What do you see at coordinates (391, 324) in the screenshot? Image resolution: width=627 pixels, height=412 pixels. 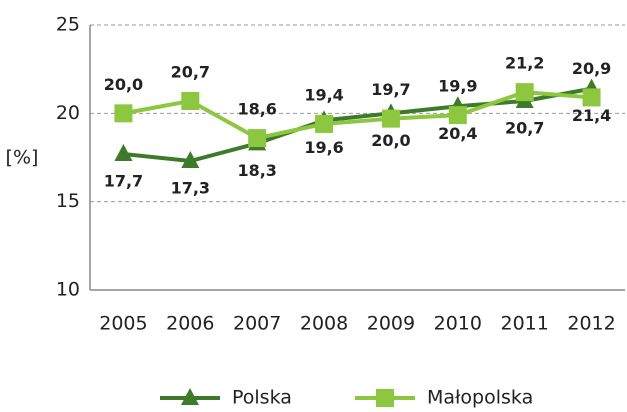 I see `x-tick-label: 2009` at bounding box center [391, 324].